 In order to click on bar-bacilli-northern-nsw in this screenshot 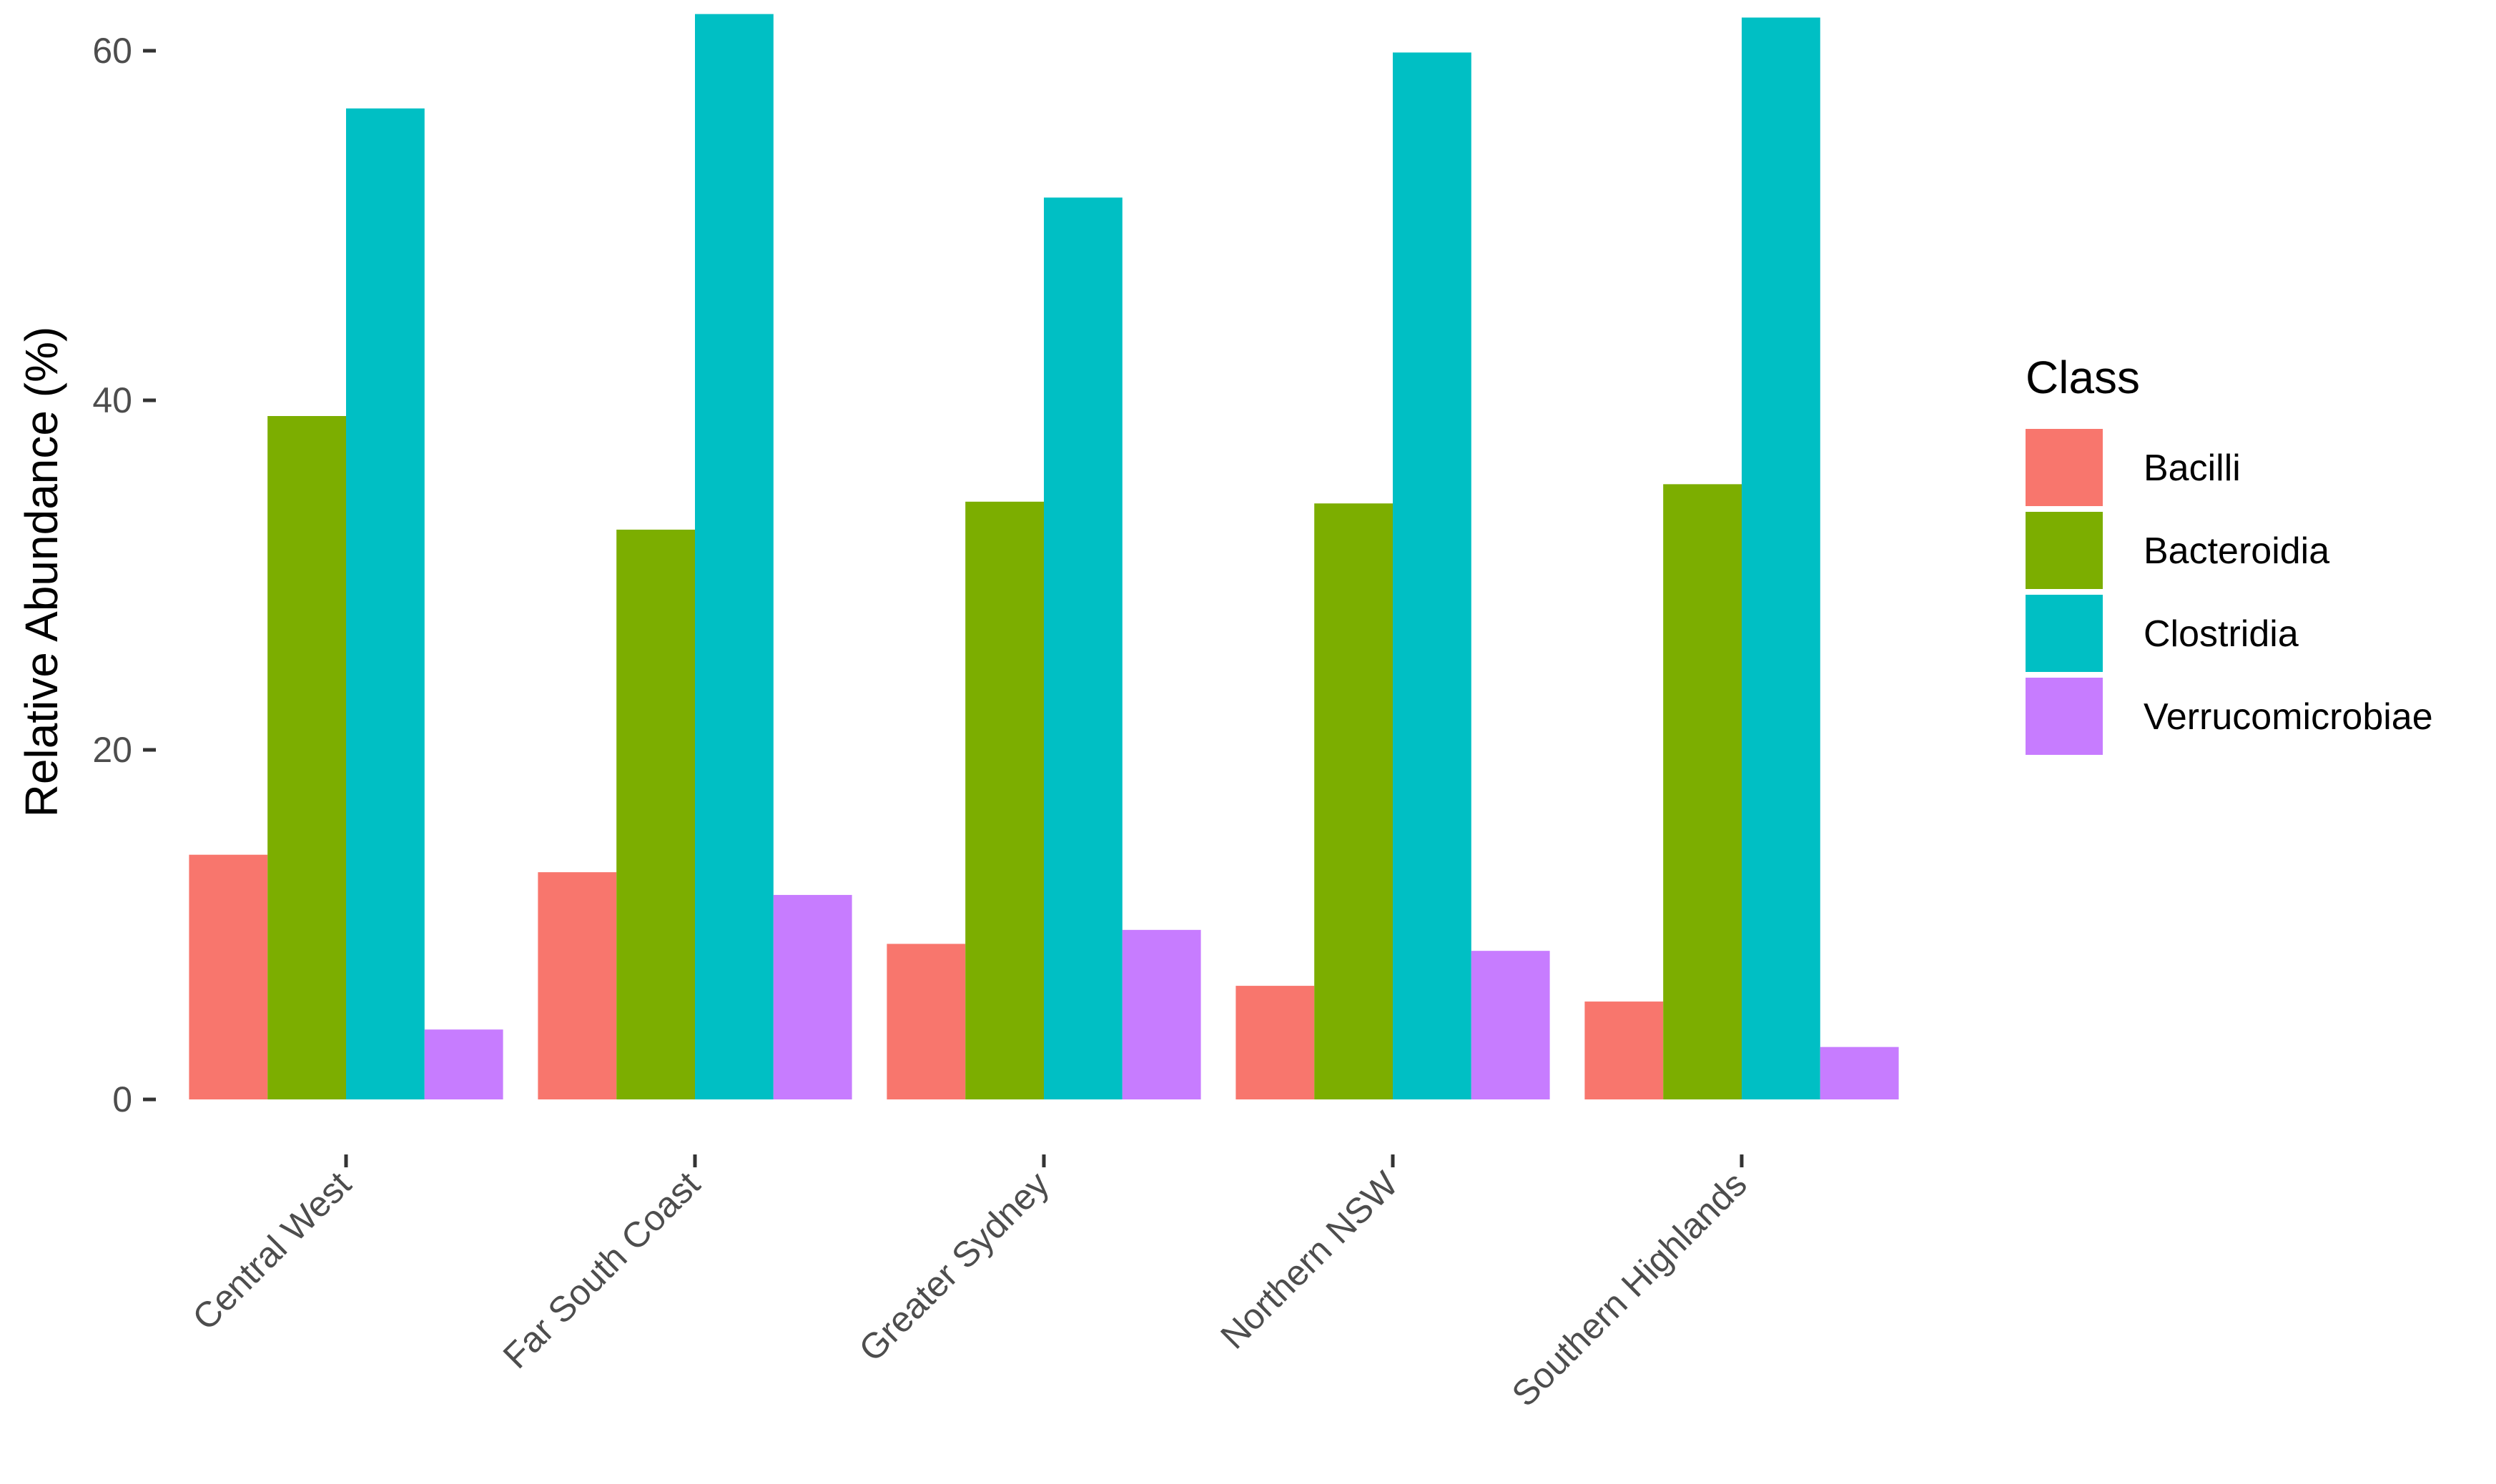, I will do `click(1275, 1042)`.